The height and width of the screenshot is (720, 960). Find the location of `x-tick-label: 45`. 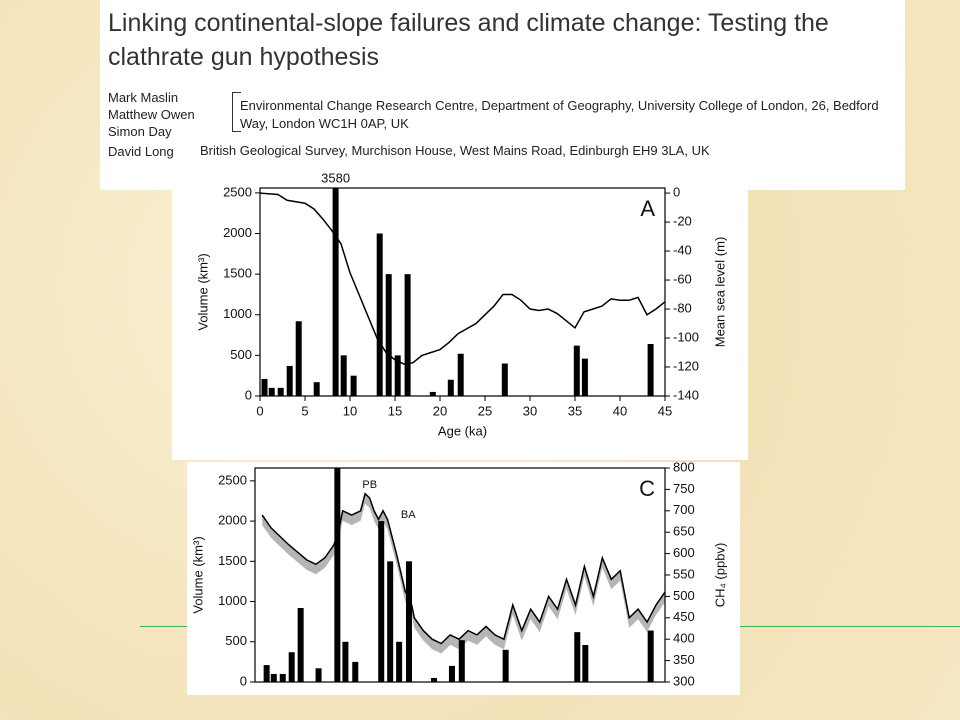

x-tick-label: 45 is located at coordinates (665, 410).